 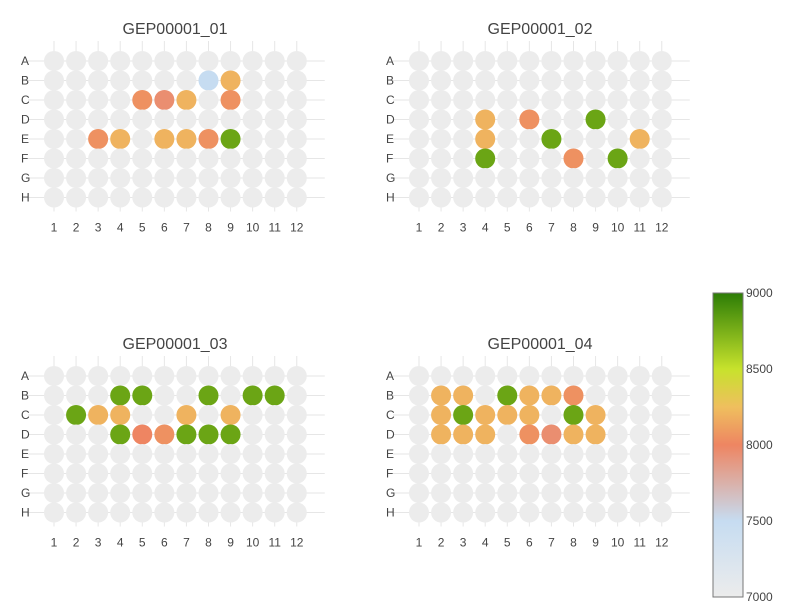 What do you see at coordinates (419, 473) in the screenshot?
I see `well-F1-empty` at bounding box center [419, 473].